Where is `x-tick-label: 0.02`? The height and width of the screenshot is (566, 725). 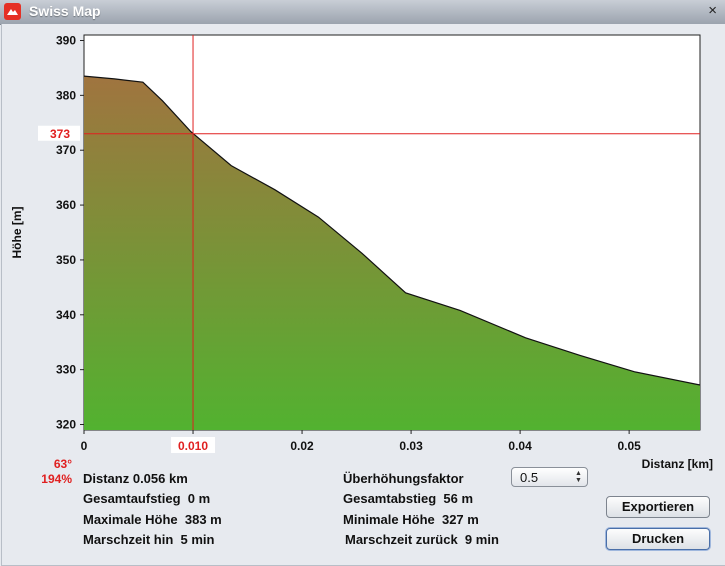
x-tick-label: 0.02 is located at coordinates (302, 446).